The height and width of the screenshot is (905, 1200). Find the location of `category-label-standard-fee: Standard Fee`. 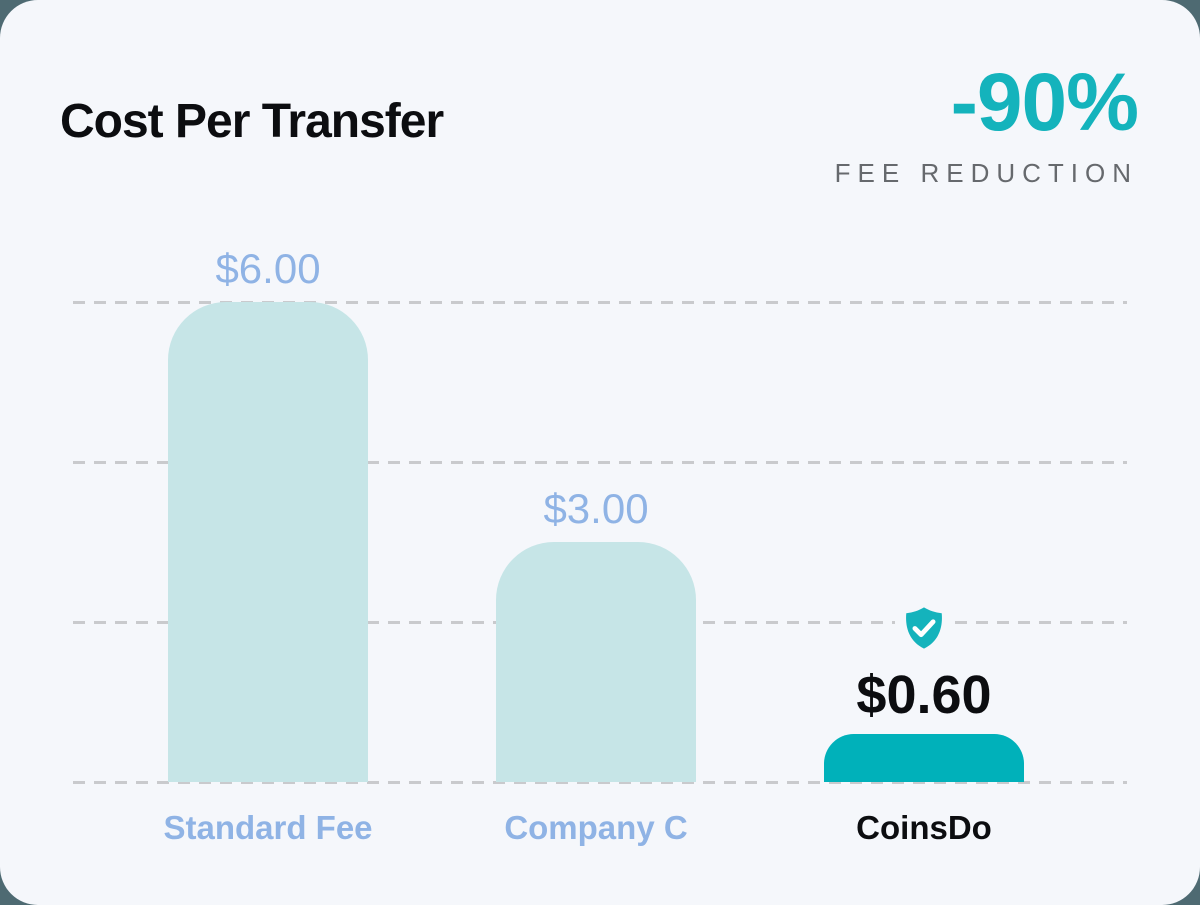

category-label-standard-fee: Standard Fee is located at coordinates (268, 827).